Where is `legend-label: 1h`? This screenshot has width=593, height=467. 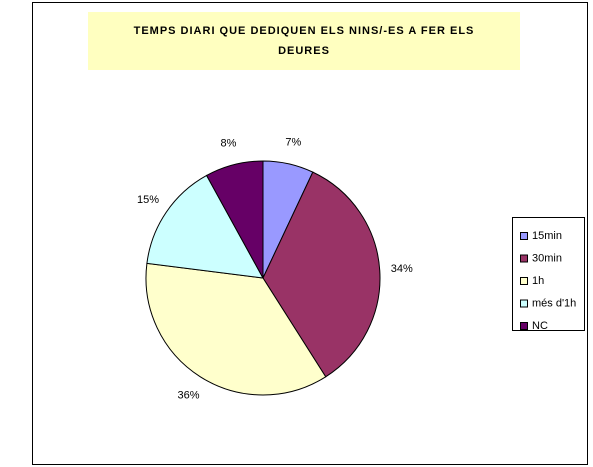 legend-label: 1h is located at coordinates (538, 281).